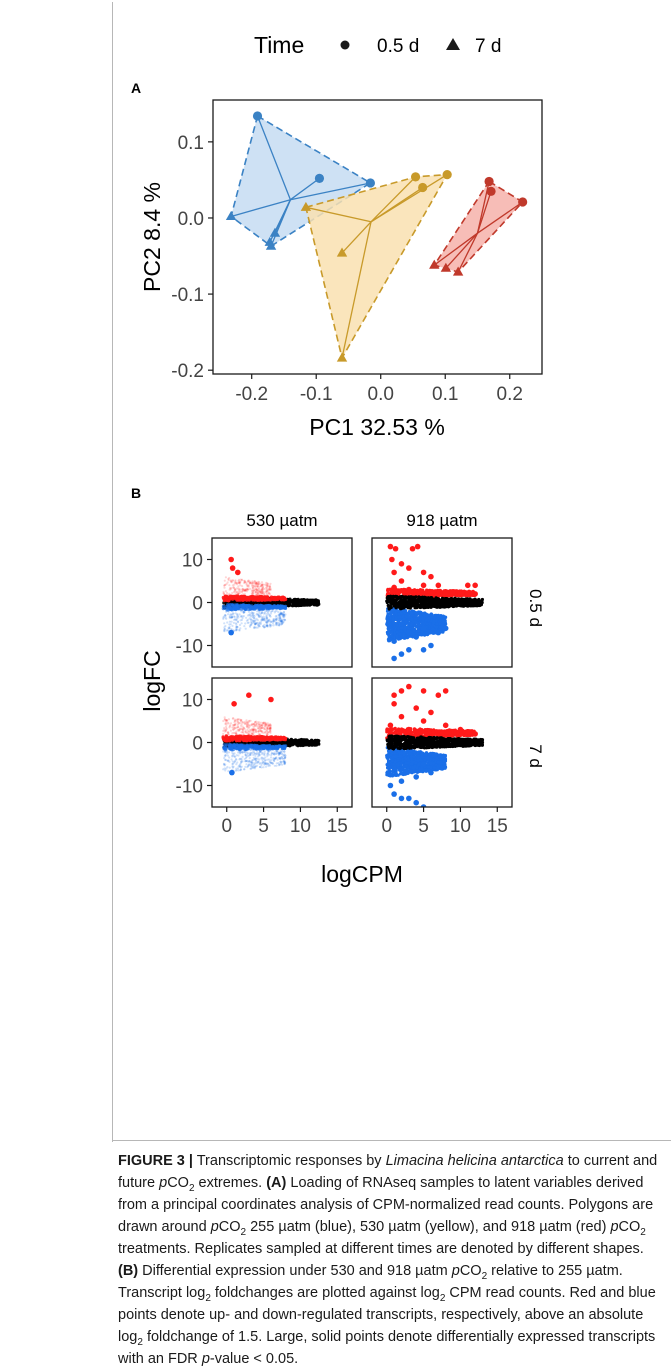  Describe the element at coordinates (191, 143) in the screenshot. I see `pca-y-tick-label: 0.1` at that location.